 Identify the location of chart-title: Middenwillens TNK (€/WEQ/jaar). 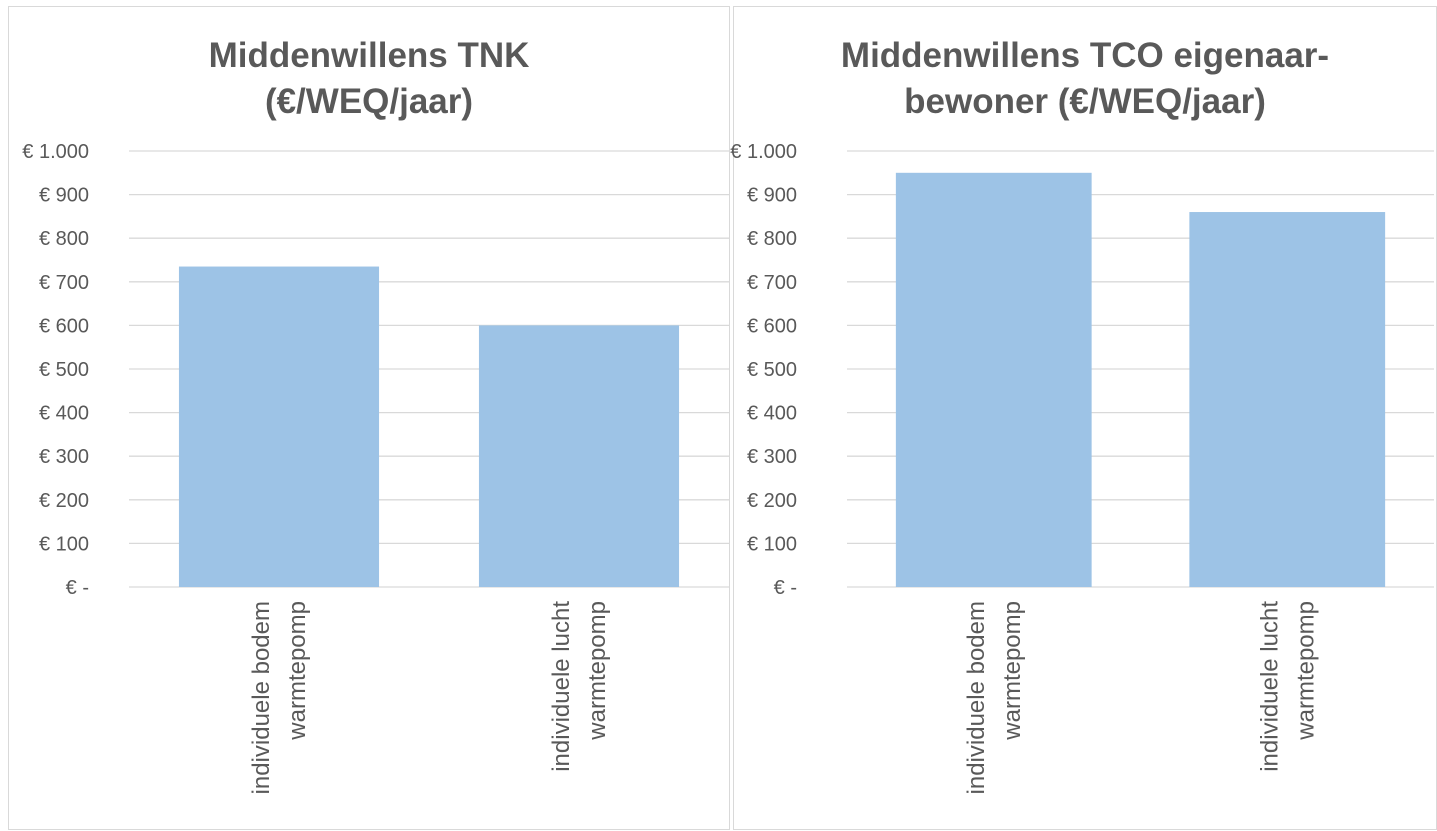
(369, 79).